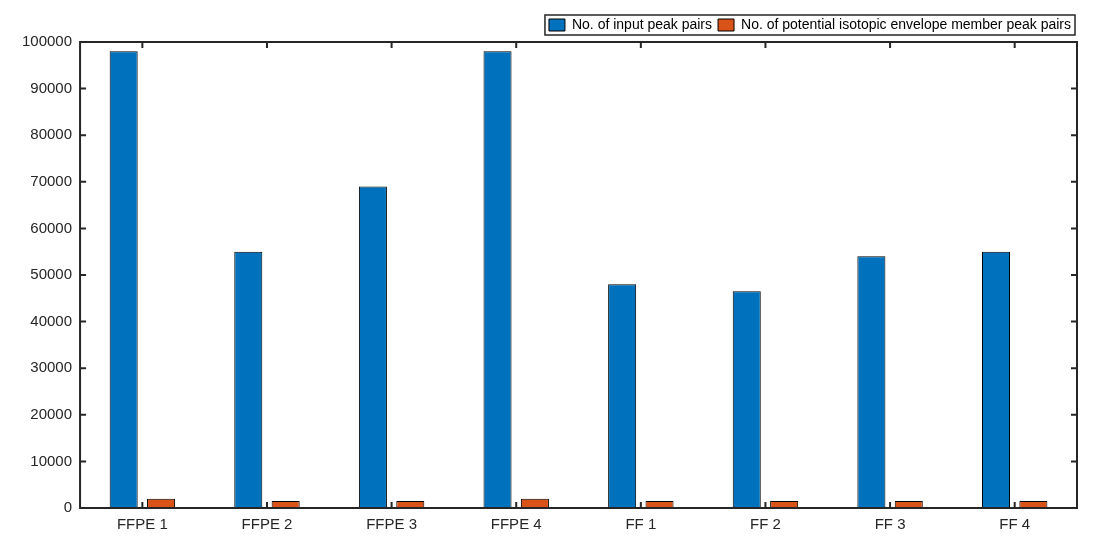 Image resolution: width=1099 pixels, height=550 pixels. I want to click on y-tick-label: 20000, so click(51, 413).